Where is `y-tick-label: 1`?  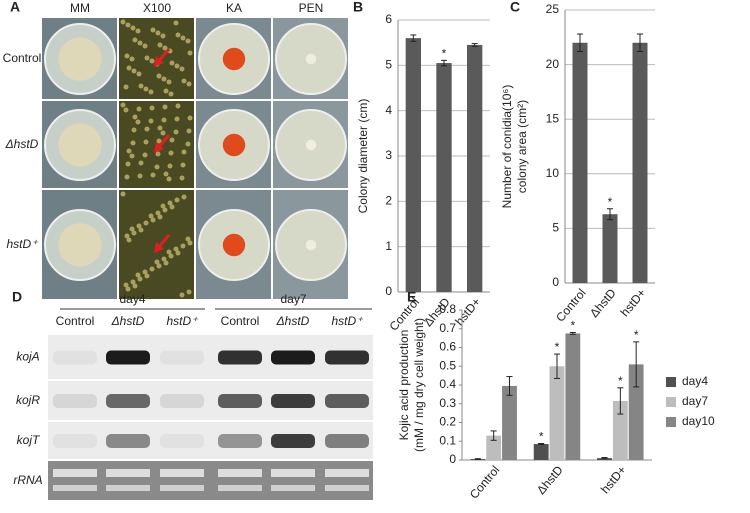
y-tick-label: 1 is located at coordinates (388, 246).